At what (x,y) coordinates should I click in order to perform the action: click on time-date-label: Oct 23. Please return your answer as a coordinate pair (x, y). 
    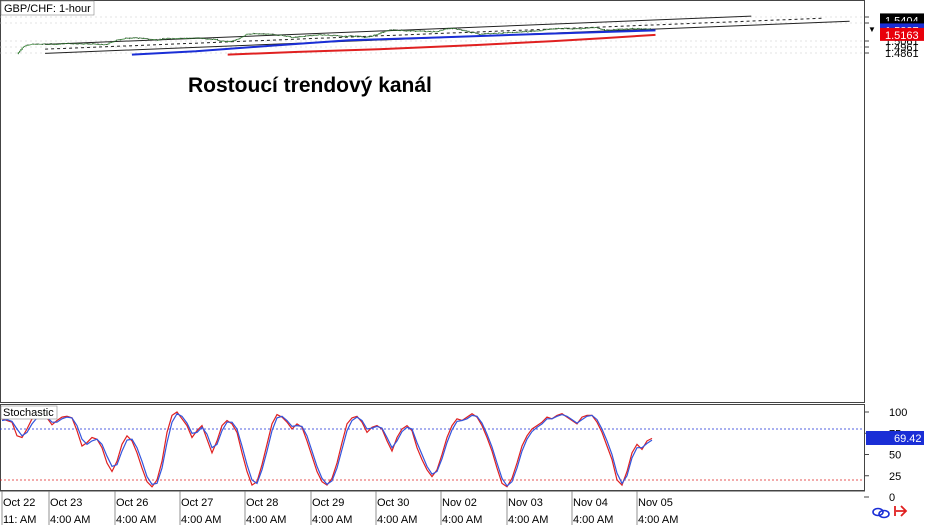
    Looking at the image, I should click on (66, 503).